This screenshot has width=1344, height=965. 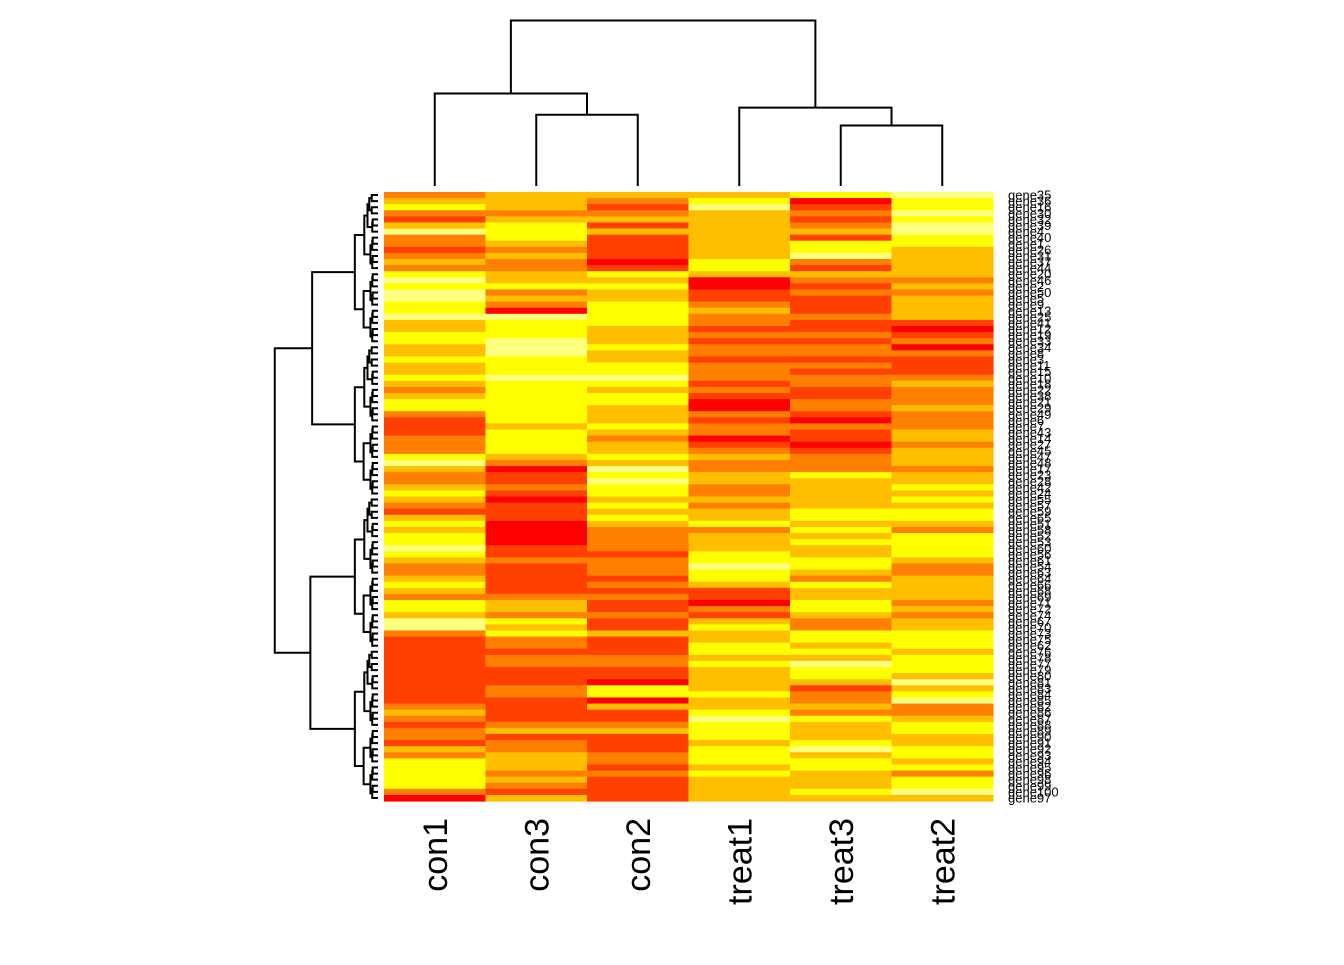 I want to click on column-dendrogram, so click(x=688, y=102).